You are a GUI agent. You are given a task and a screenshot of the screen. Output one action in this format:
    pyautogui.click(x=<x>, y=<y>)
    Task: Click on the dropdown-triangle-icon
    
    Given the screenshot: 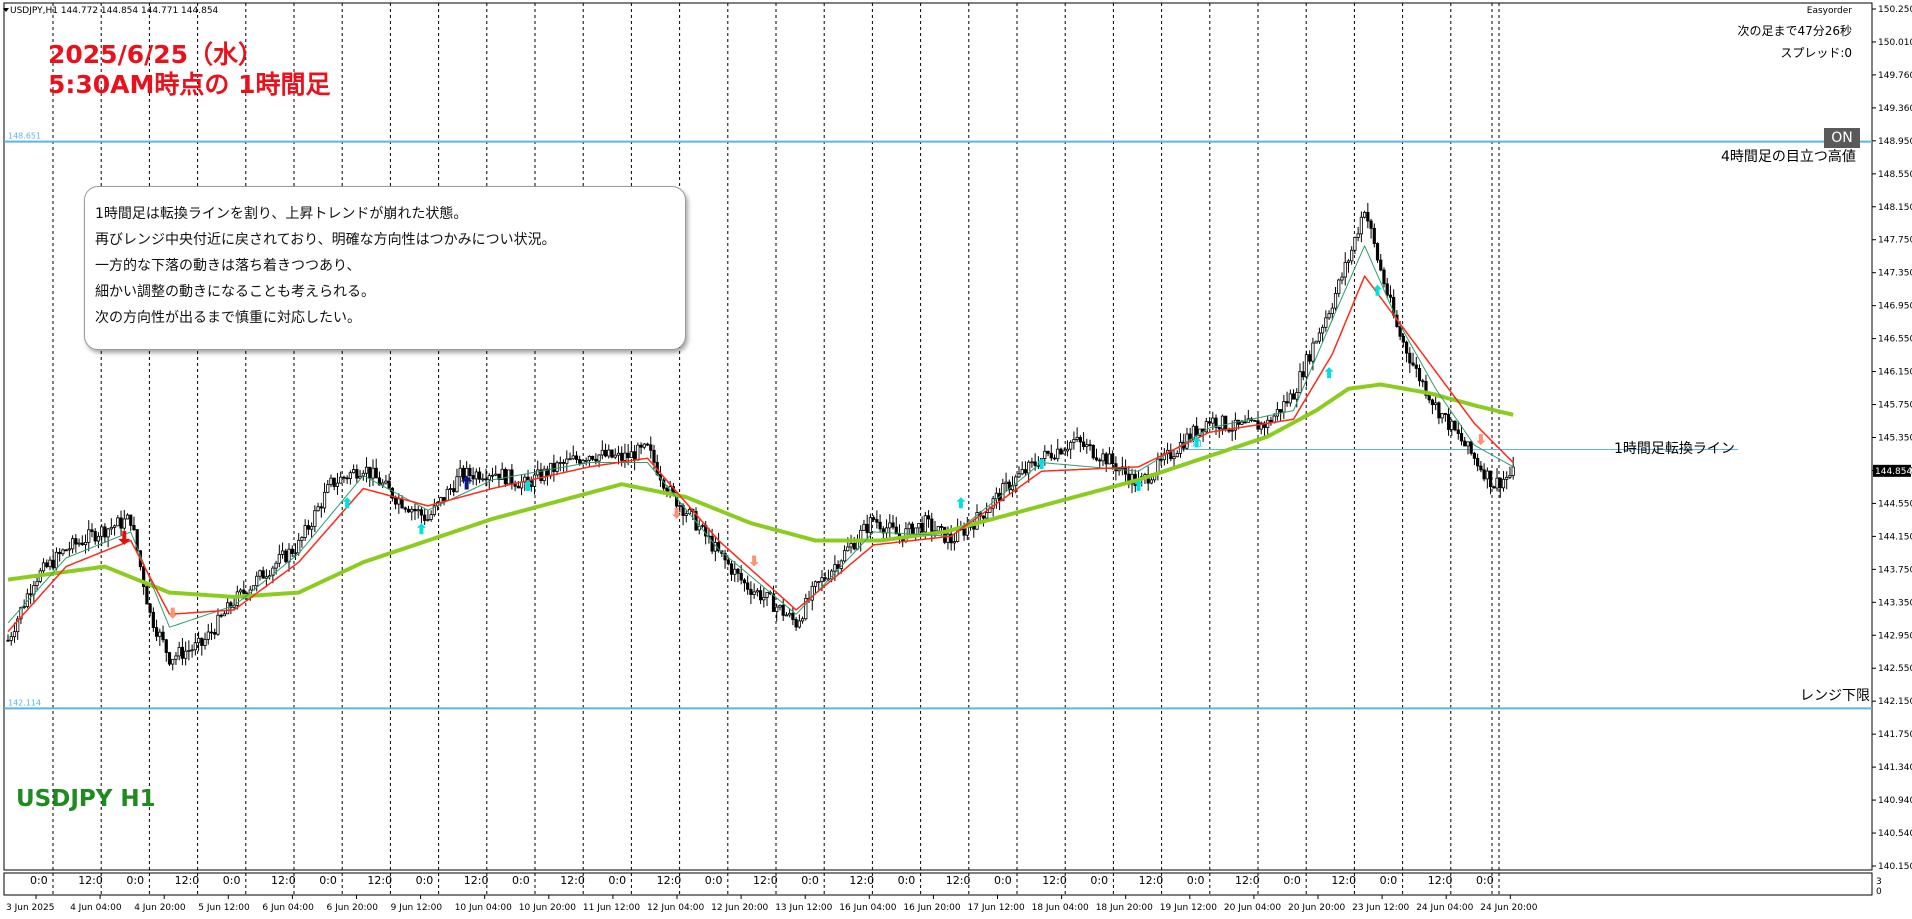 What is the action you would take?
    pyautogui.click(x=6, y=10)
    